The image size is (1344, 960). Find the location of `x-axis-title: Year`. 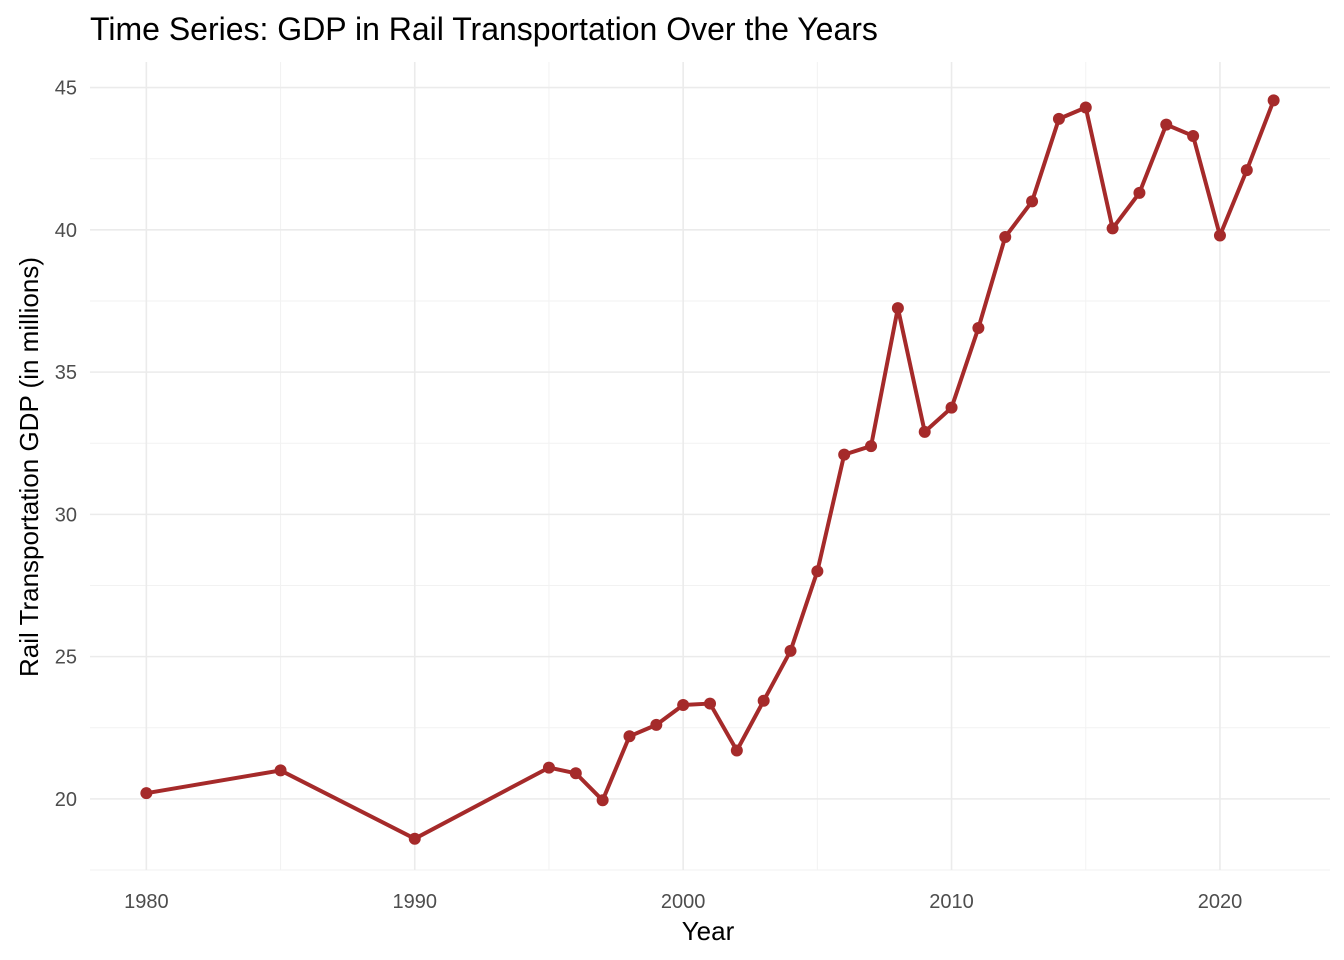

x-axis-title: Year is located at coordinates (708, 931).